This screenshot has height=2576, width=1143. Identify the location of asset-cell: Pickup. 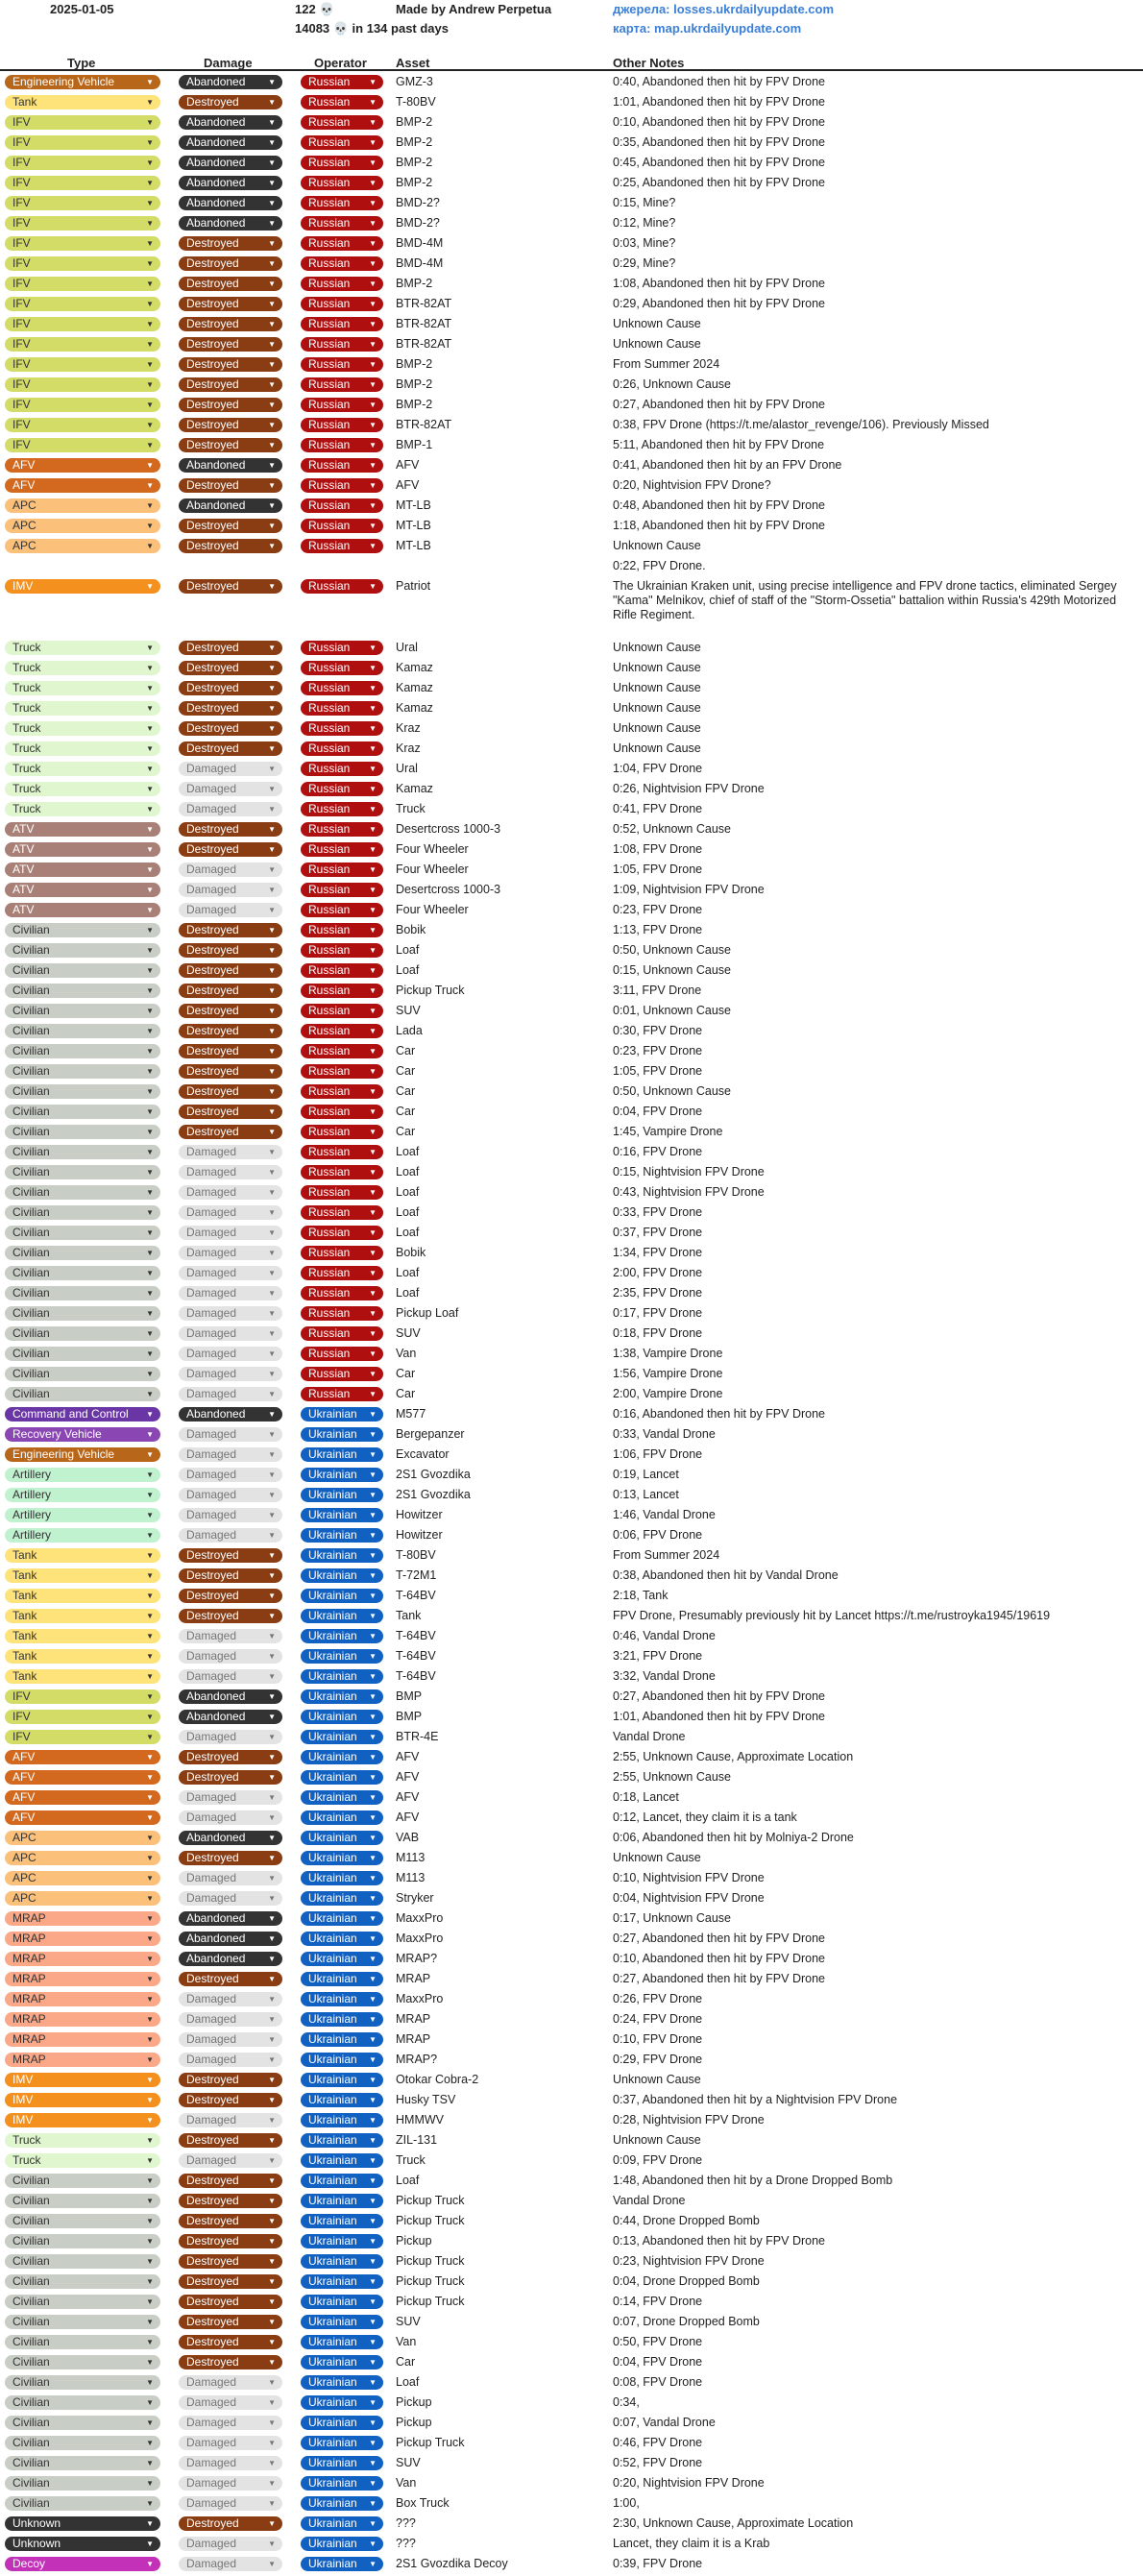
(414, 2422).